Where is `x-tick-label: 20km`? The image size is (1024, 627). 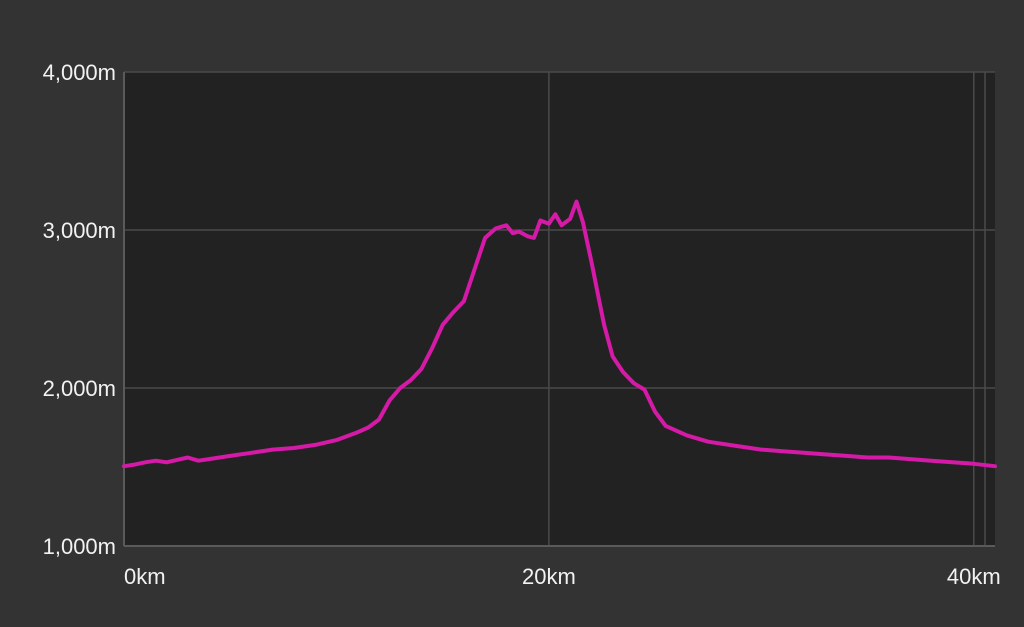
x-tick-label: 20km is located at coordinates (549, 576).